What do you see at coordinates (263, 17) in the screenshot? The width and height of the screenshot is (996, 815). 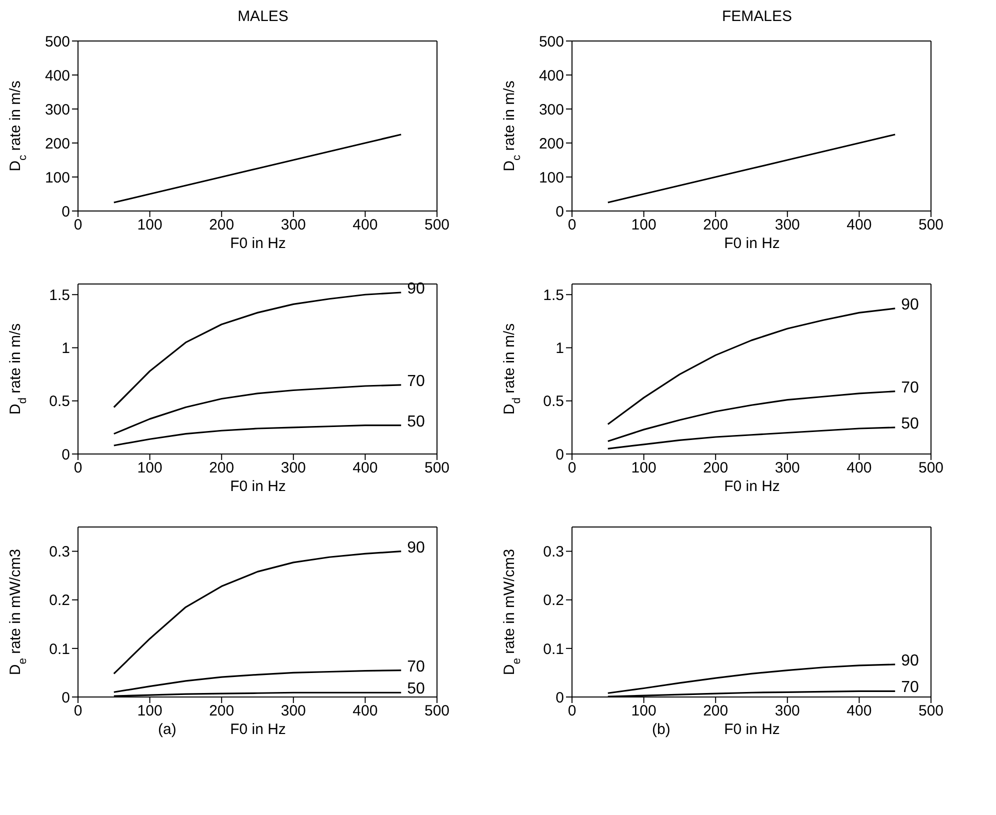 I see `chart-title: MALES` at bounding box center [263, 17].